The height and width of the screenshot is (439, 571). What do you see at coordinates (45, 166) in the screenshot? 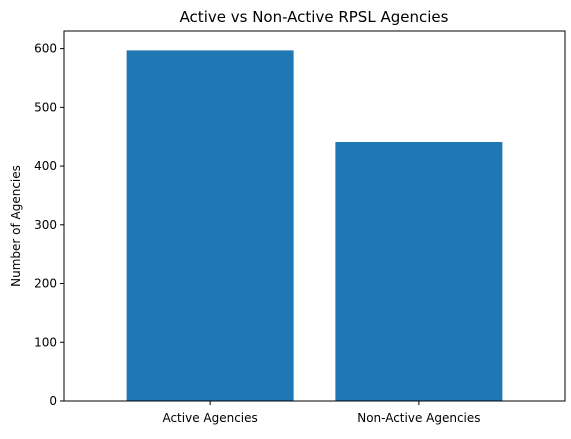
I see `y-tick-label: 400` at bounding box center [45, 166].